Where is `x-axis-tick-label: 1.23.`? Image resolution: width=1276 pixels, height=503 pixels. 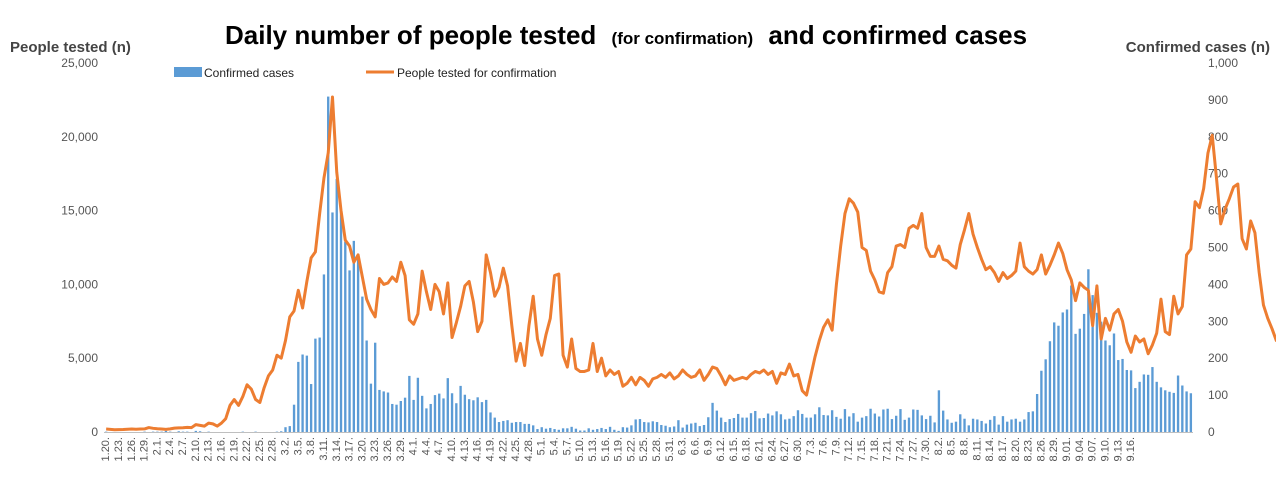
x-axis-tick-label: 1.23. is located at coordinates (119, 449).